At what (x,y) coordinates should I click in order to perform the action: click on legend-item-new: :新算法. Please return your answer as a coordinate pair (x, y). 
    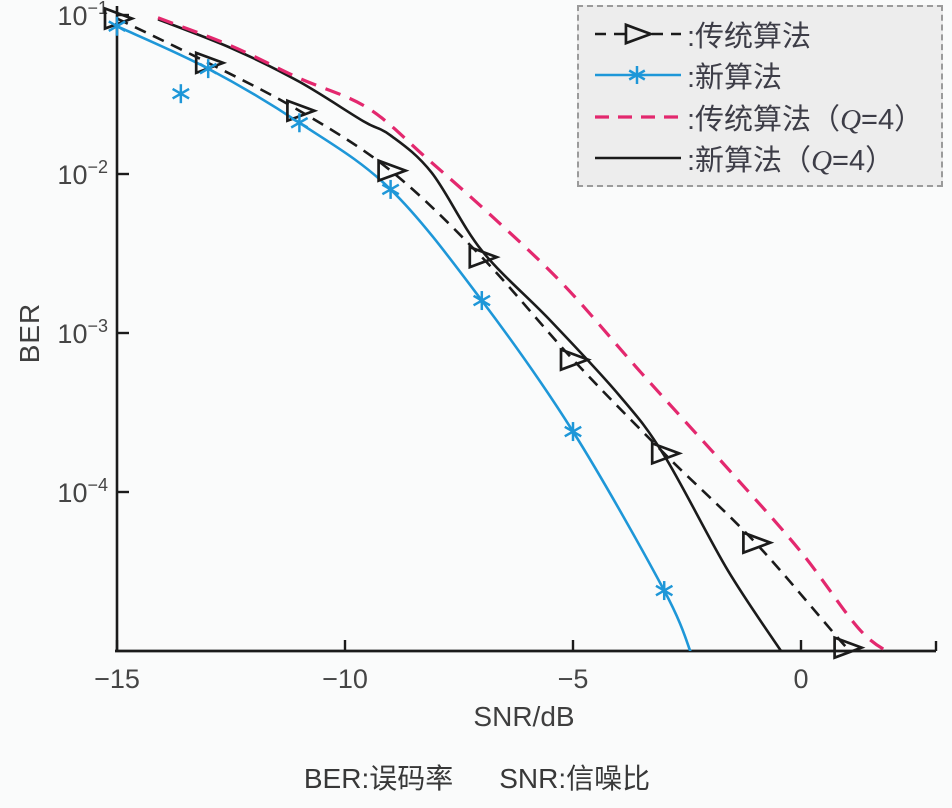
    Looking at the image, I should click on (764, 75).